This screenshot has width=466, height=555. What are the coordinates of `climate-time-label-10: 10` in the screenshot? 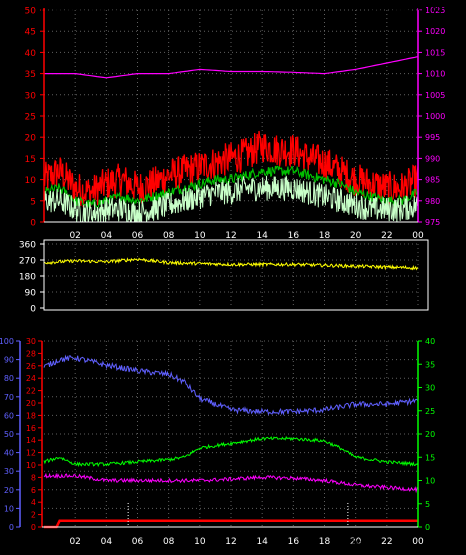 It's located at (200, 542).